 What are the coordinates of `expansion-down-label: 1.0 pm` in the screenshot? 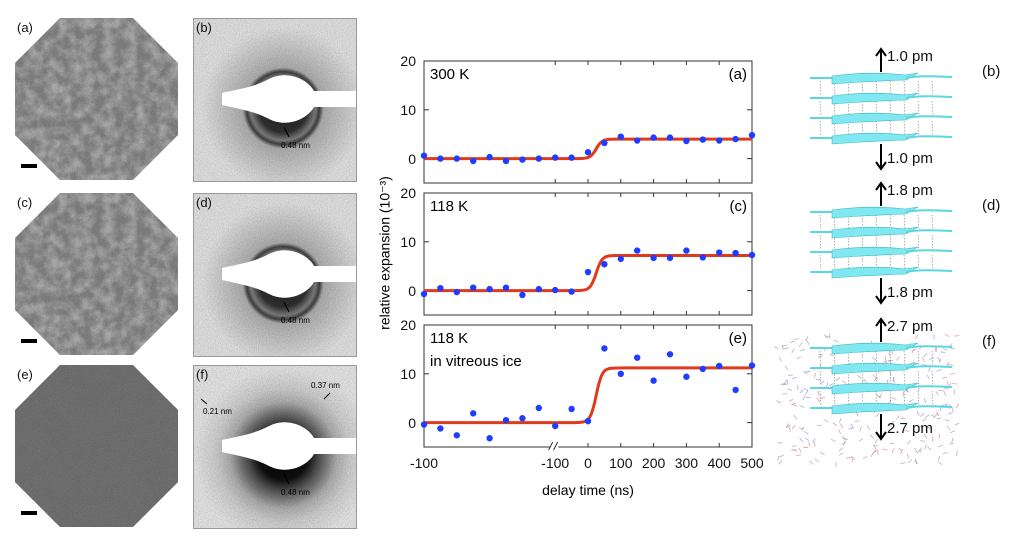 It's located at (910, 158).